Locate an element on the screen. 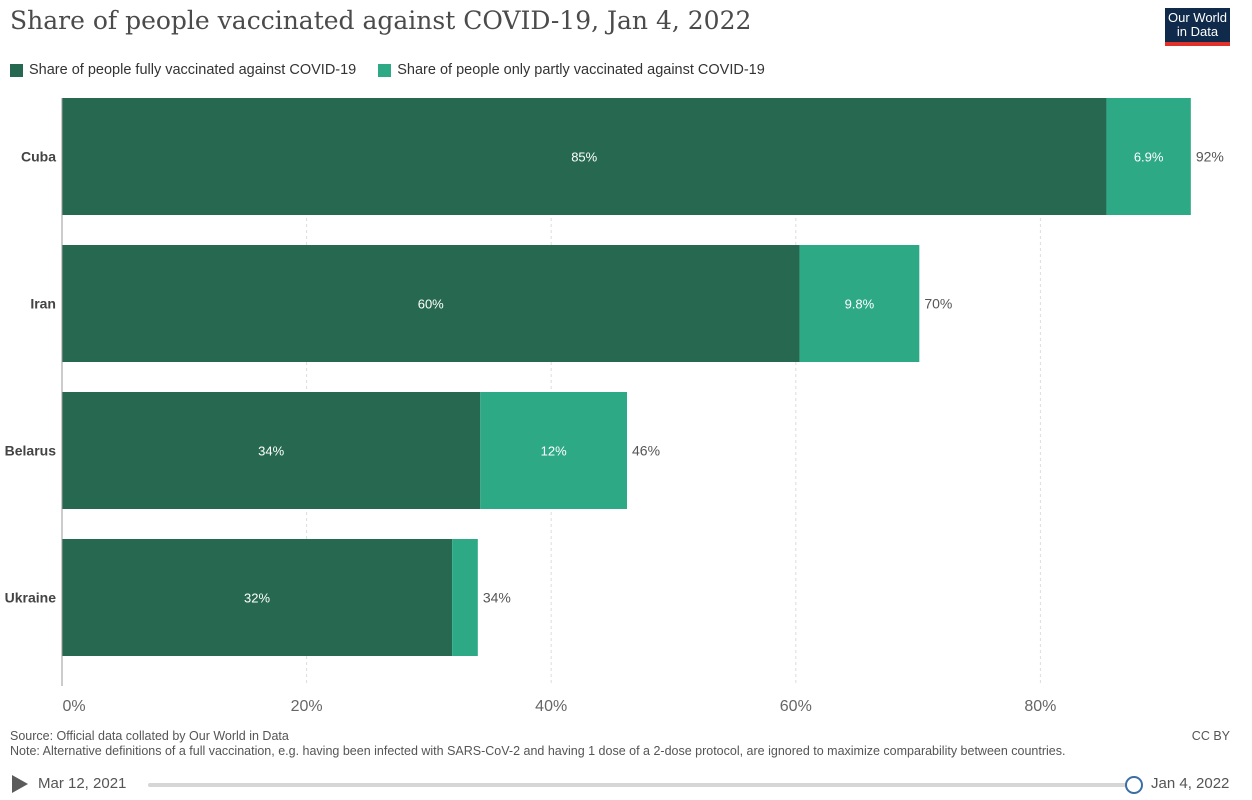  category-label-ukraine: Ukraine is located at coordinates (31, 598).